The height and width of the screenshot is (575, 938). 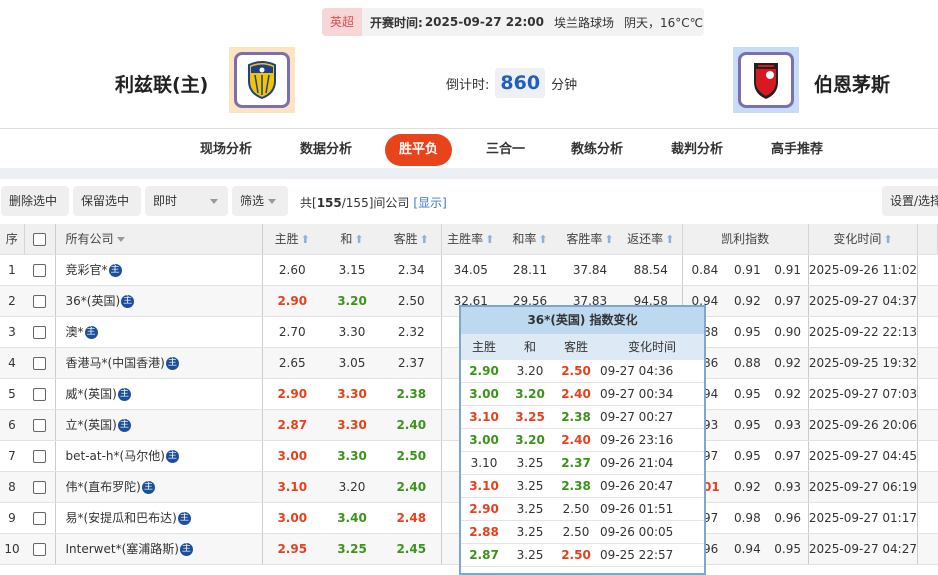 What do you see at coordinates (513, 22) in the screenshot?
I see `match-info-bar: 英超 开赛时间: 2025-09-27 22:00 埃兰路球场 阴天，16°C℃` at bounding box center [513, 22].